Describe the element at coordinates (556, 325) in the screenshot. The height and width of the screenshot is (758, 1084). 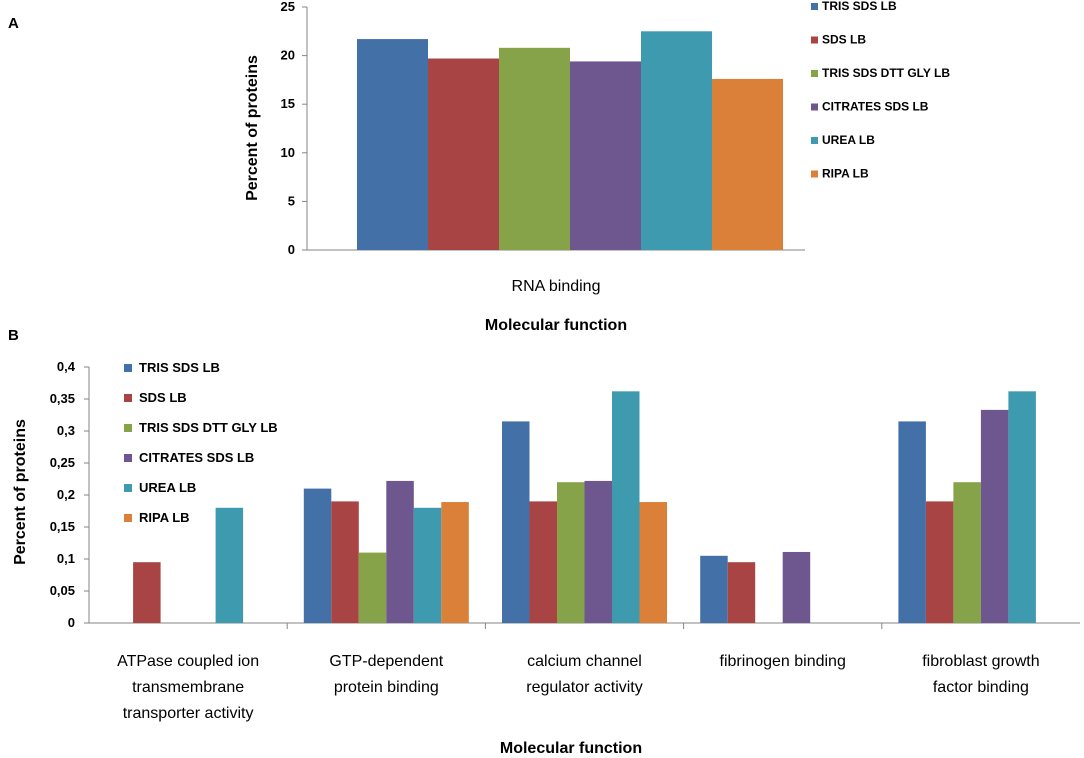
I see `x-axis-title-a: Molecular function` at that location.